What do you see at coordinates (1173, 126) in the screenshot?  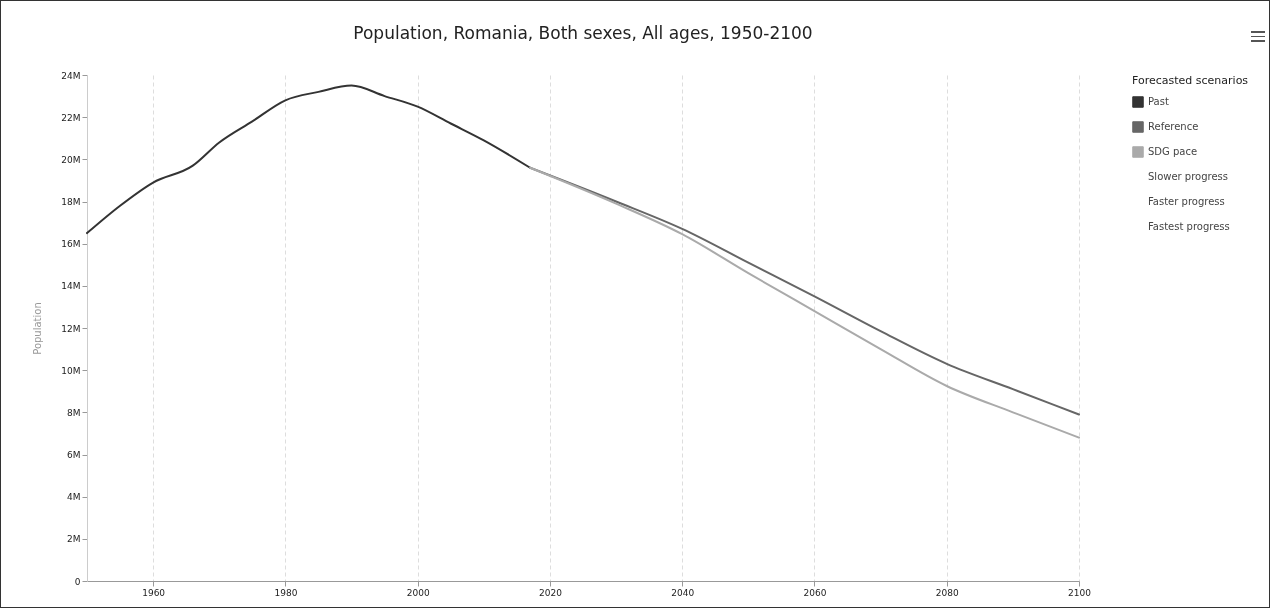 I see `legend-label: Reference` at bounding box center [1173, 126].